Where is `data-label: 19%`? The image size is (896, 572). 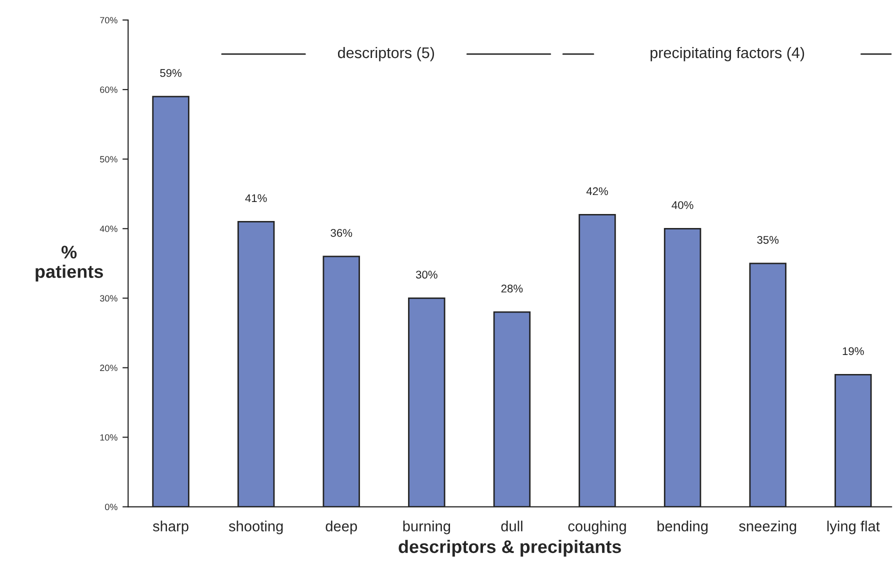 data-label: 19% is located at coordinates (853, 351).